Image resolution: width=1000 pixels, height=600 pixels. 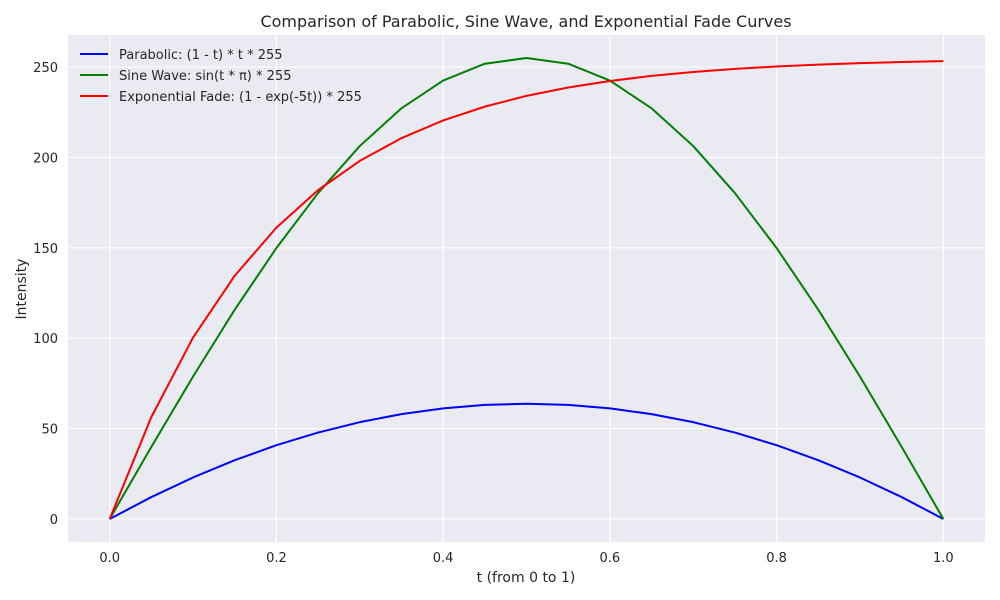 What do you see at coordinates (45, 249) in the screenshot?
I see `y-tick-label: 150` at bounding box center [45, 249].